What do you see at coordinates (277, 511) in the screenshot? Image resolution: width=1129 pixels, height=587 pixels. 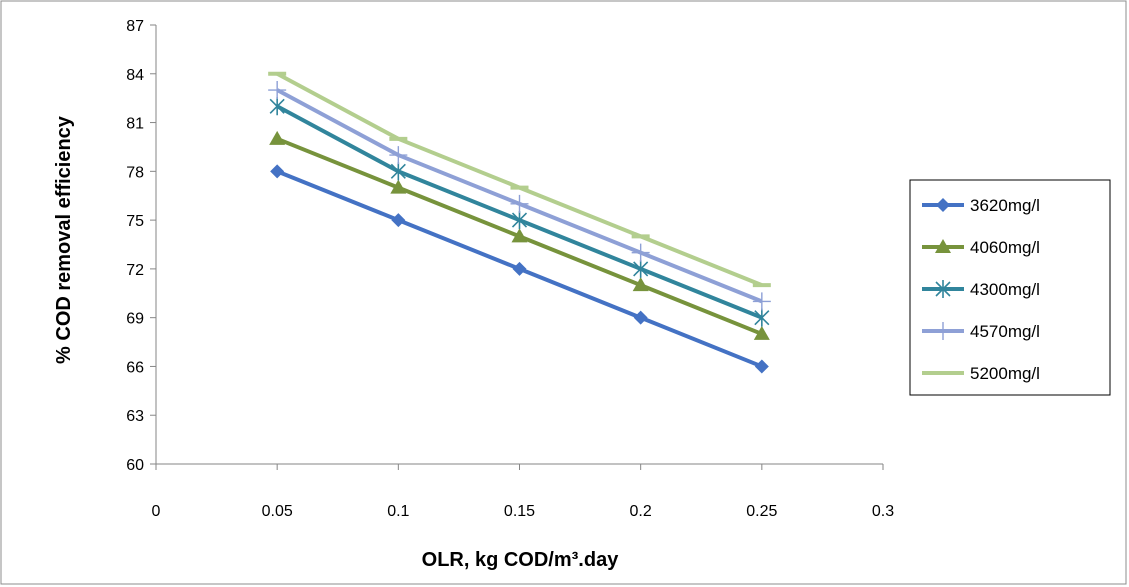 I see `x-tick-label: 0.05` at bounding box center [277, 511].